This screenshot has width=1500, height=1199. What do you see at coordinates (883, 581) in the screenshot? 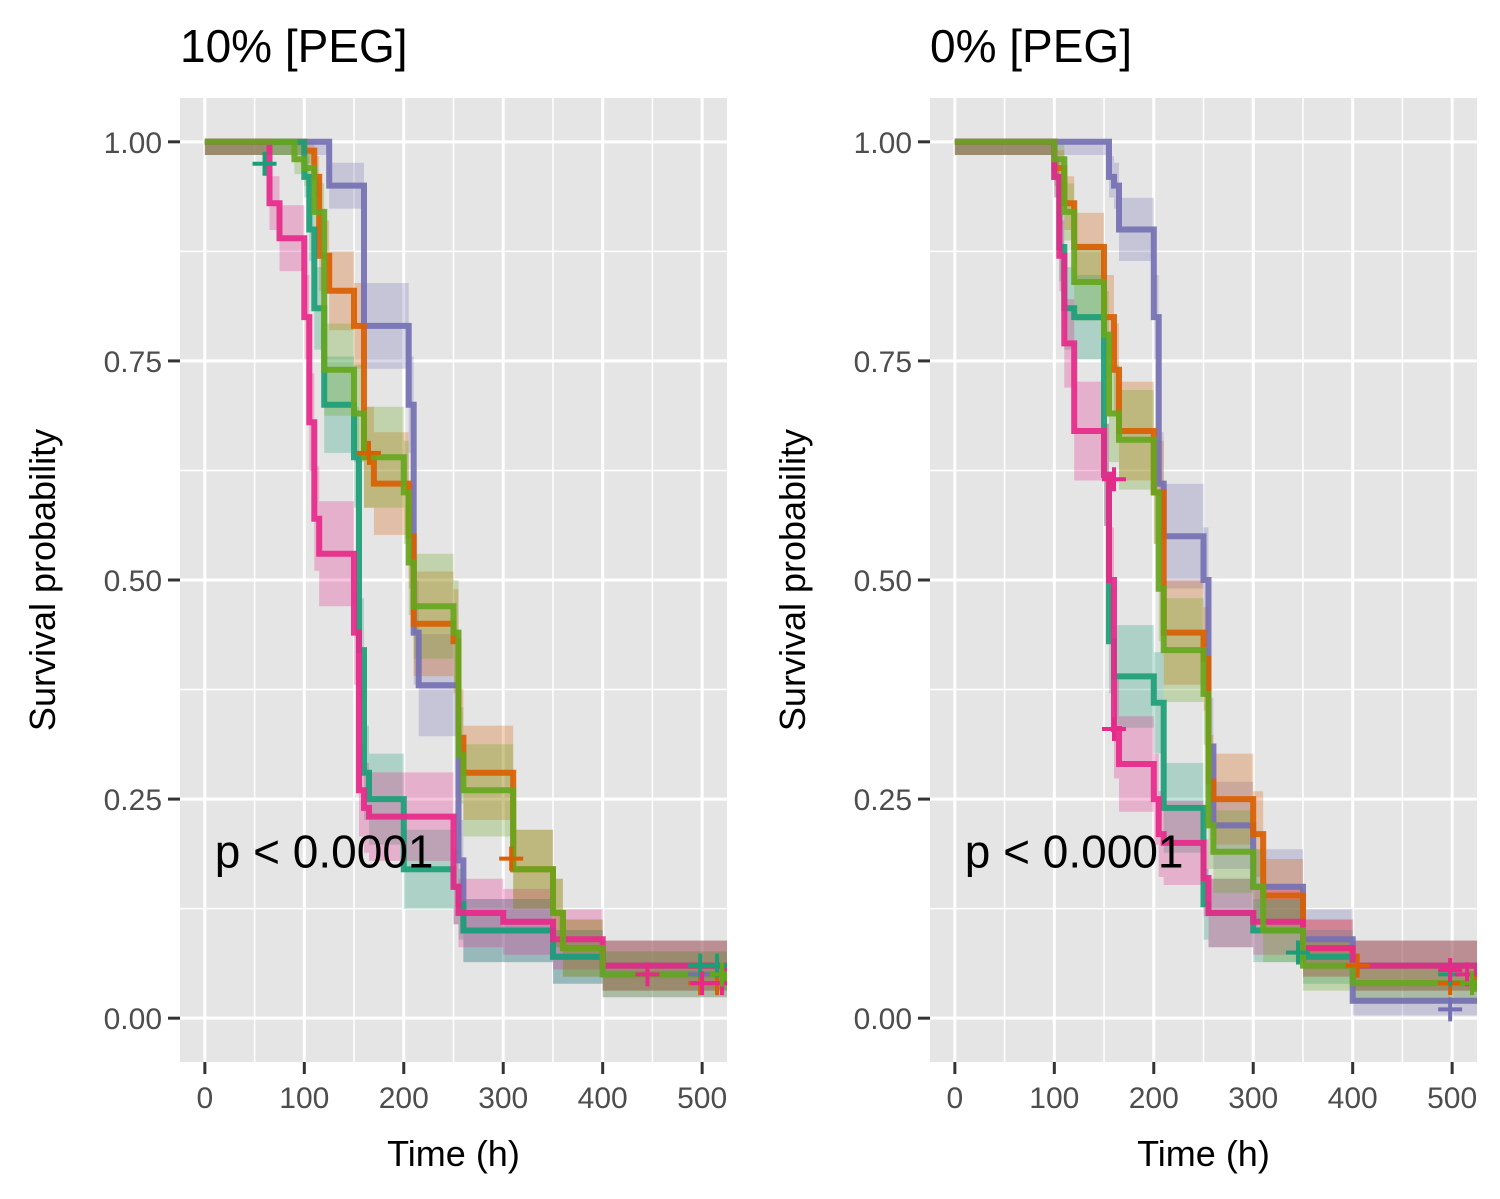
I see `right-y-tick-label: 0.50` at bounding box center [883, 581].